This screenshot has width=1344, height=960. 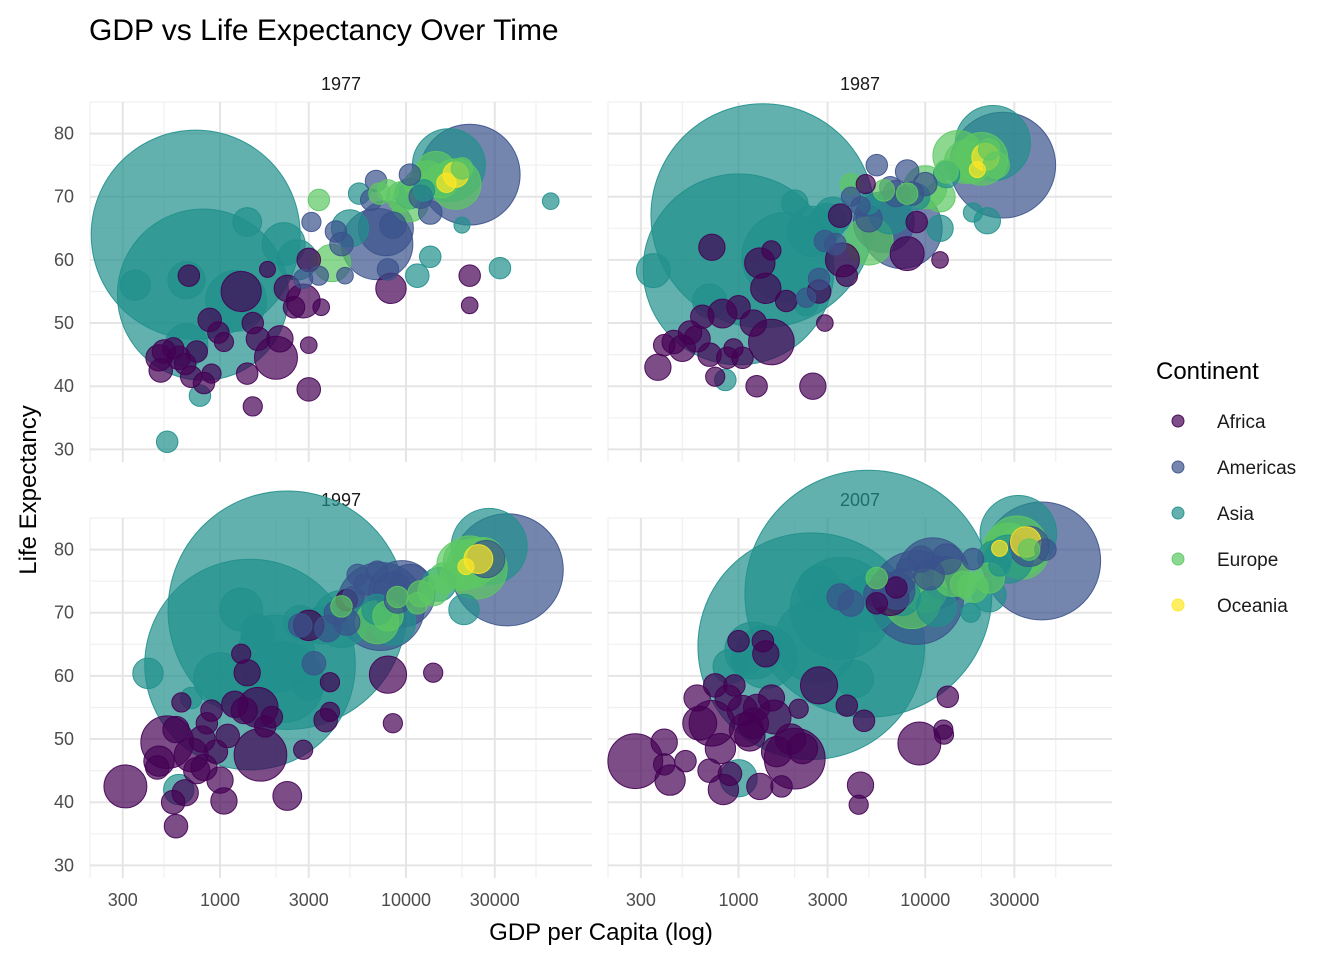 What do you see at coordinates (1256, 468) in the screenshot?
I see `legend-label-americas: Americas` at bounding box center [1256, 468].